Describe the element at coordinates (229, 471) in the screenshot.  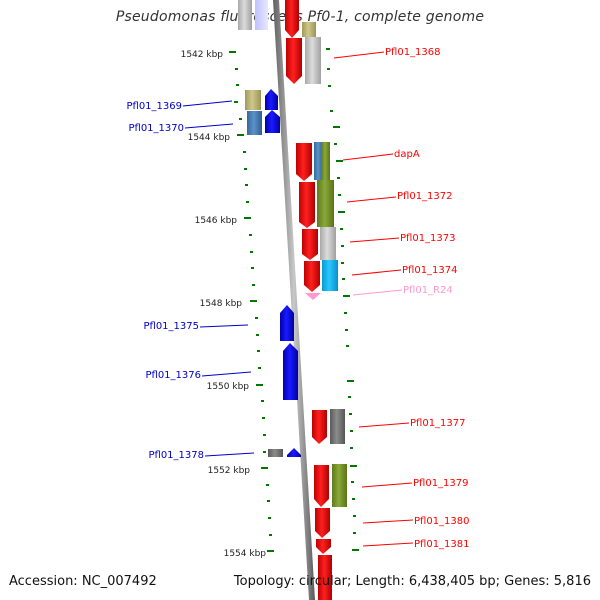
I see `kbp-label: 1552 kbp` at that location.